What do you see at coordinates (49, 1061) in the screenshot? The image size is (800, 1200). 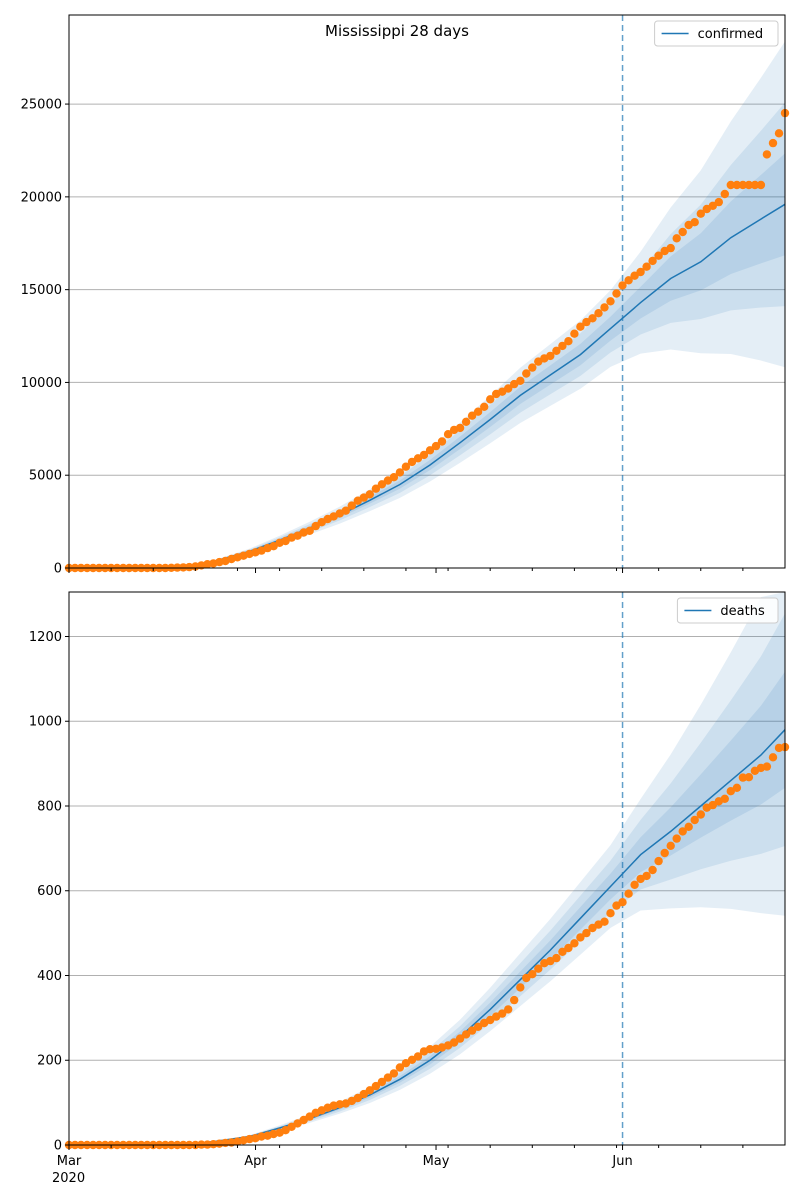 I see `y-tick-label: 200` at bounding box center [49, 1061].